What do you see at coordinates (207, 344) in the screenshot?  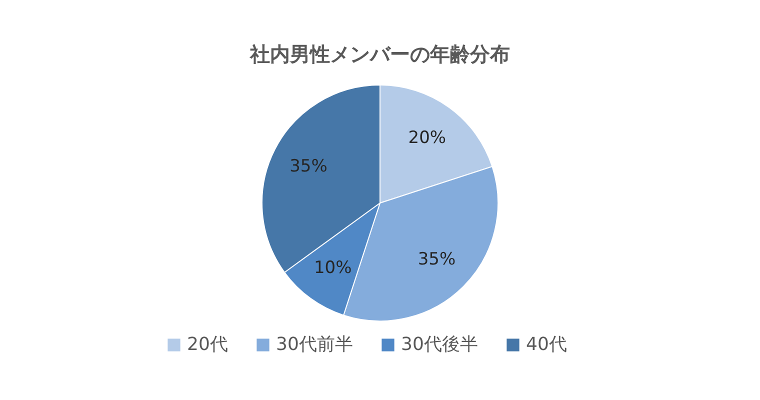 I see `legend-label: 20代` at bounding box center [207, 344].